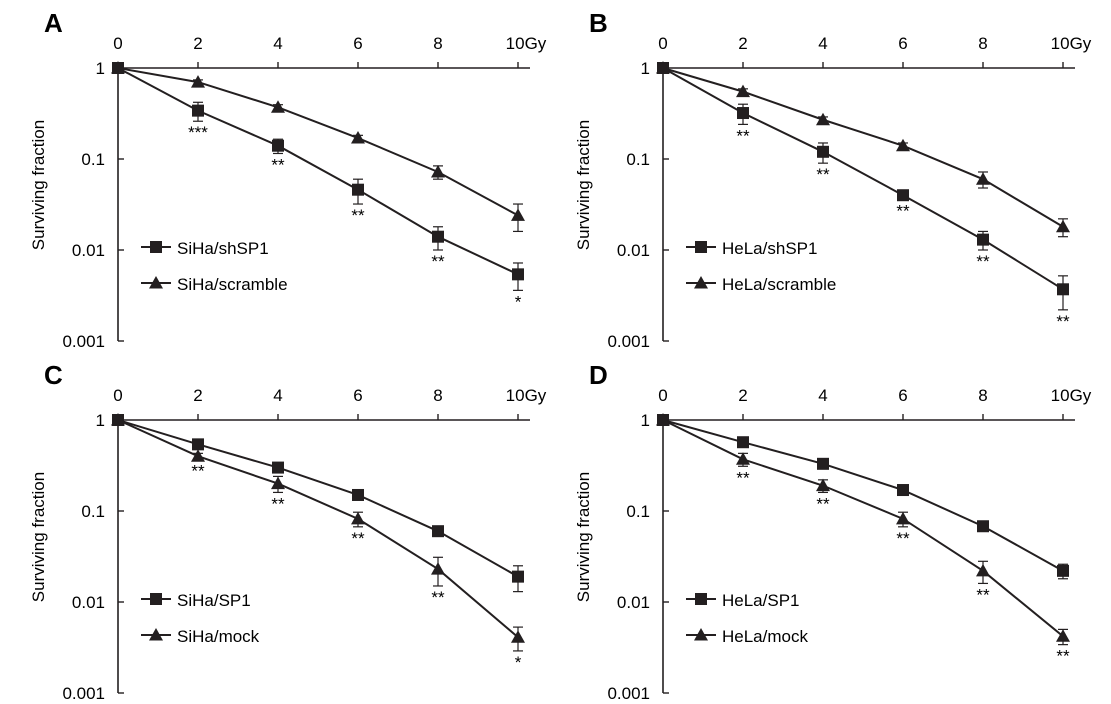  I want to click on panel-letter: A, so click(53, 23).